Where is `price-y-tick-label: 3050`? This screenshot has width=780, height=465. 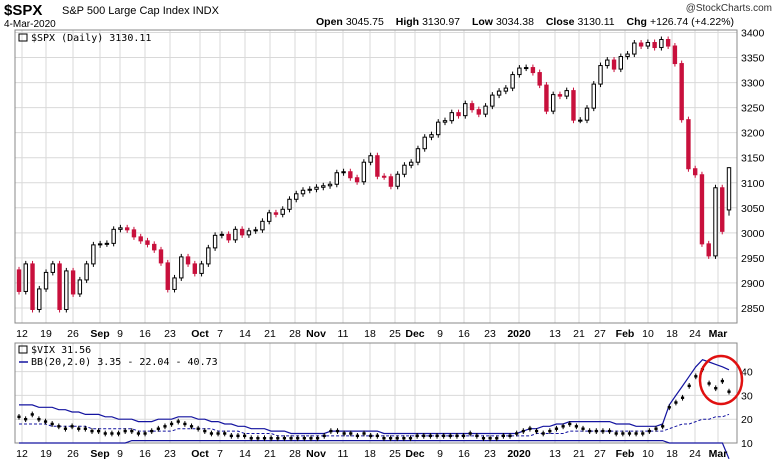
price-y-tick-label: 3050 is located at coordinates (753, 209).